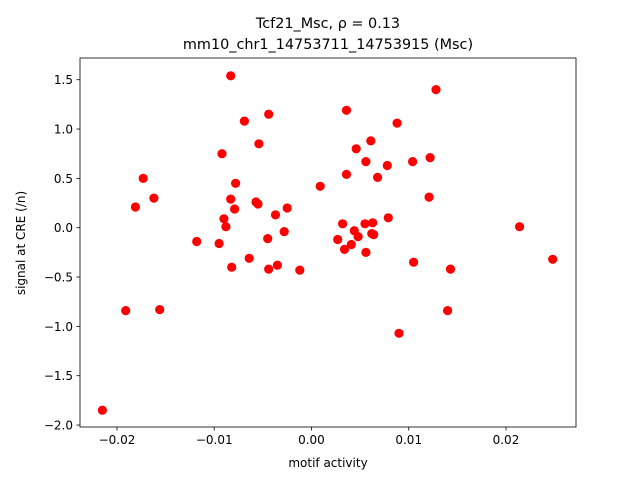  What do you see at coordinates (214, 440) in the screenshot?
I see `x-tick-label: −0.01` at bounding box center [214, 440].